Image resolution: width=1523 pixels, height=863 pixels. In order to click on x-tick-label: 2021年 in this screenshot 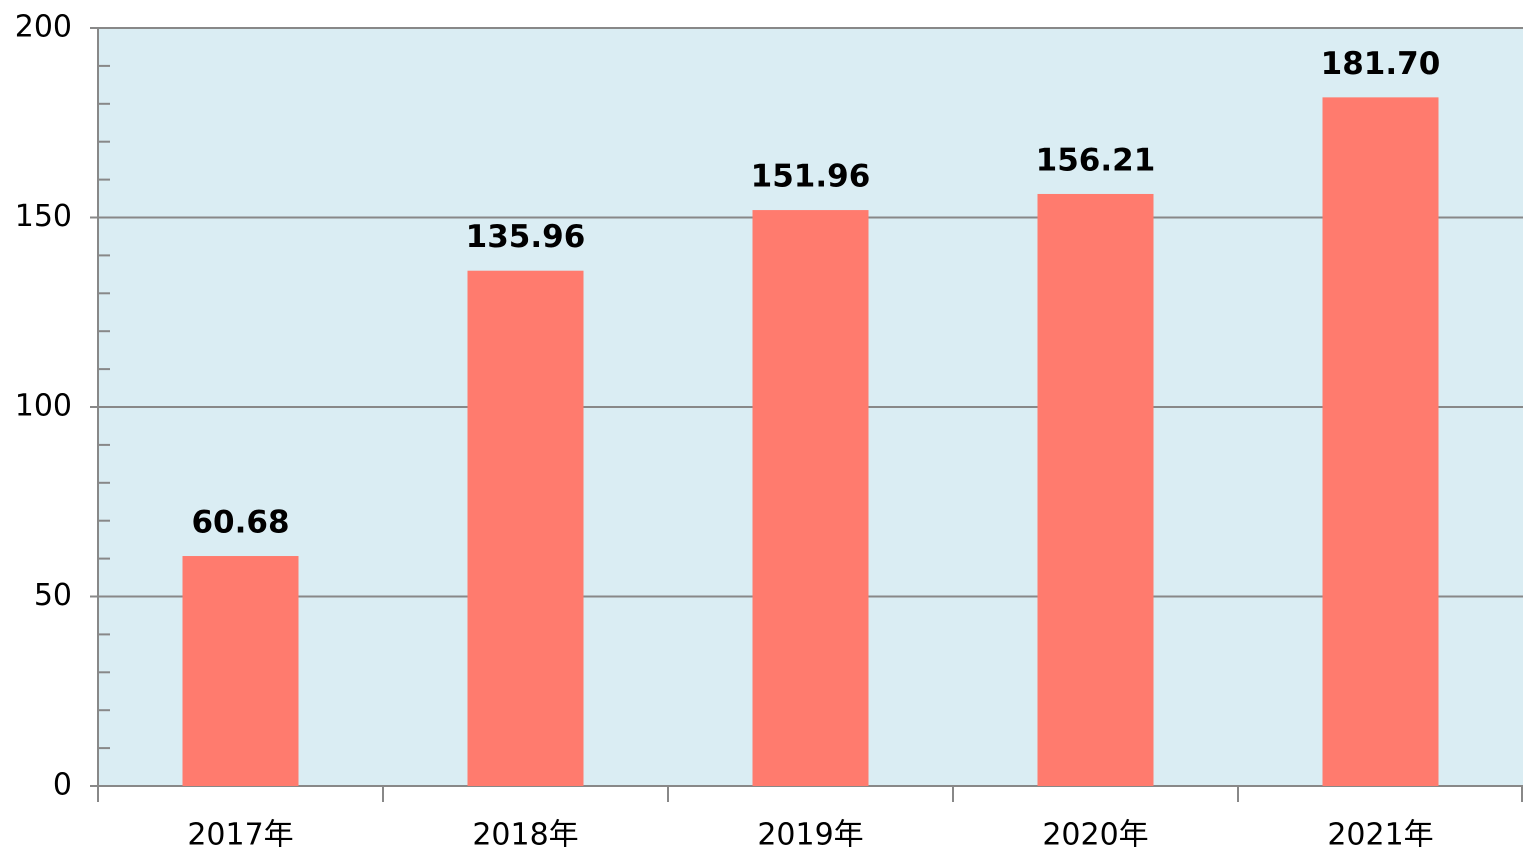, I will do `click(1380, 835)`.